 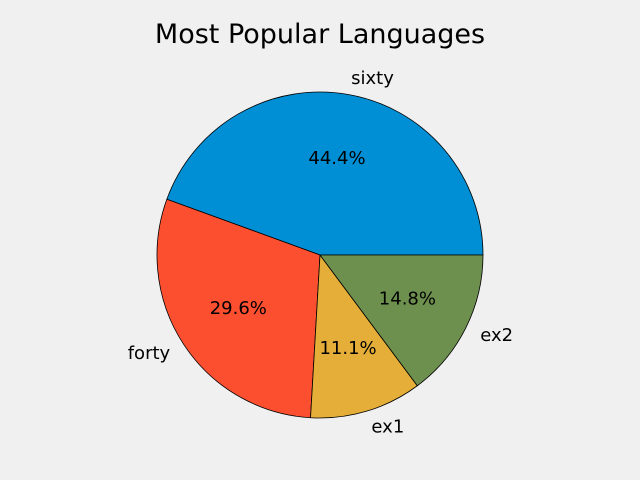 I want to click on slice-label-sixty: sixty, so click(x=372, y=78).